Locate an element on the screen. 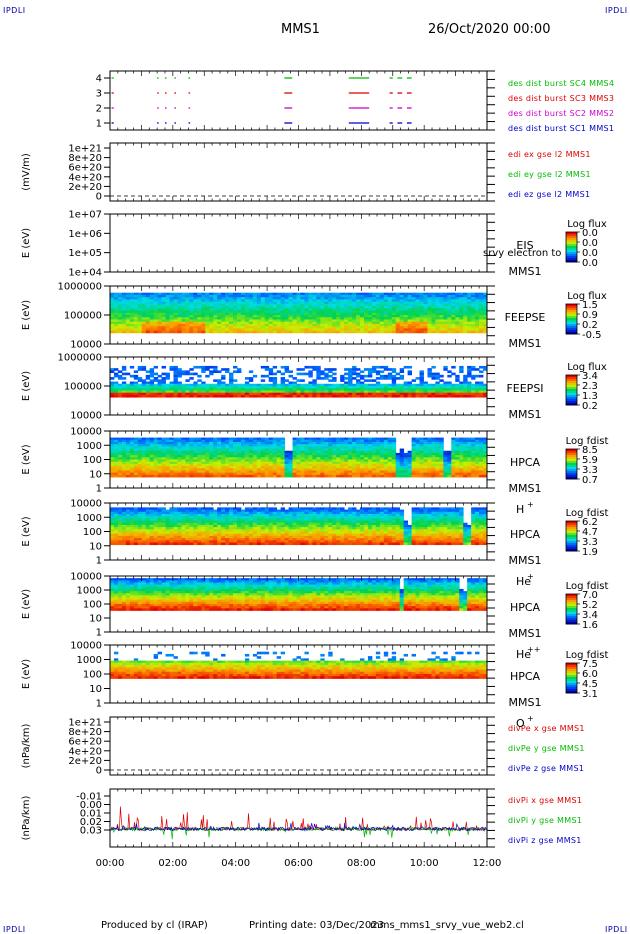 Image resolution: width=630 pixels, height=934 pixels. colorbar-segment is located at coordinates (571, 380).